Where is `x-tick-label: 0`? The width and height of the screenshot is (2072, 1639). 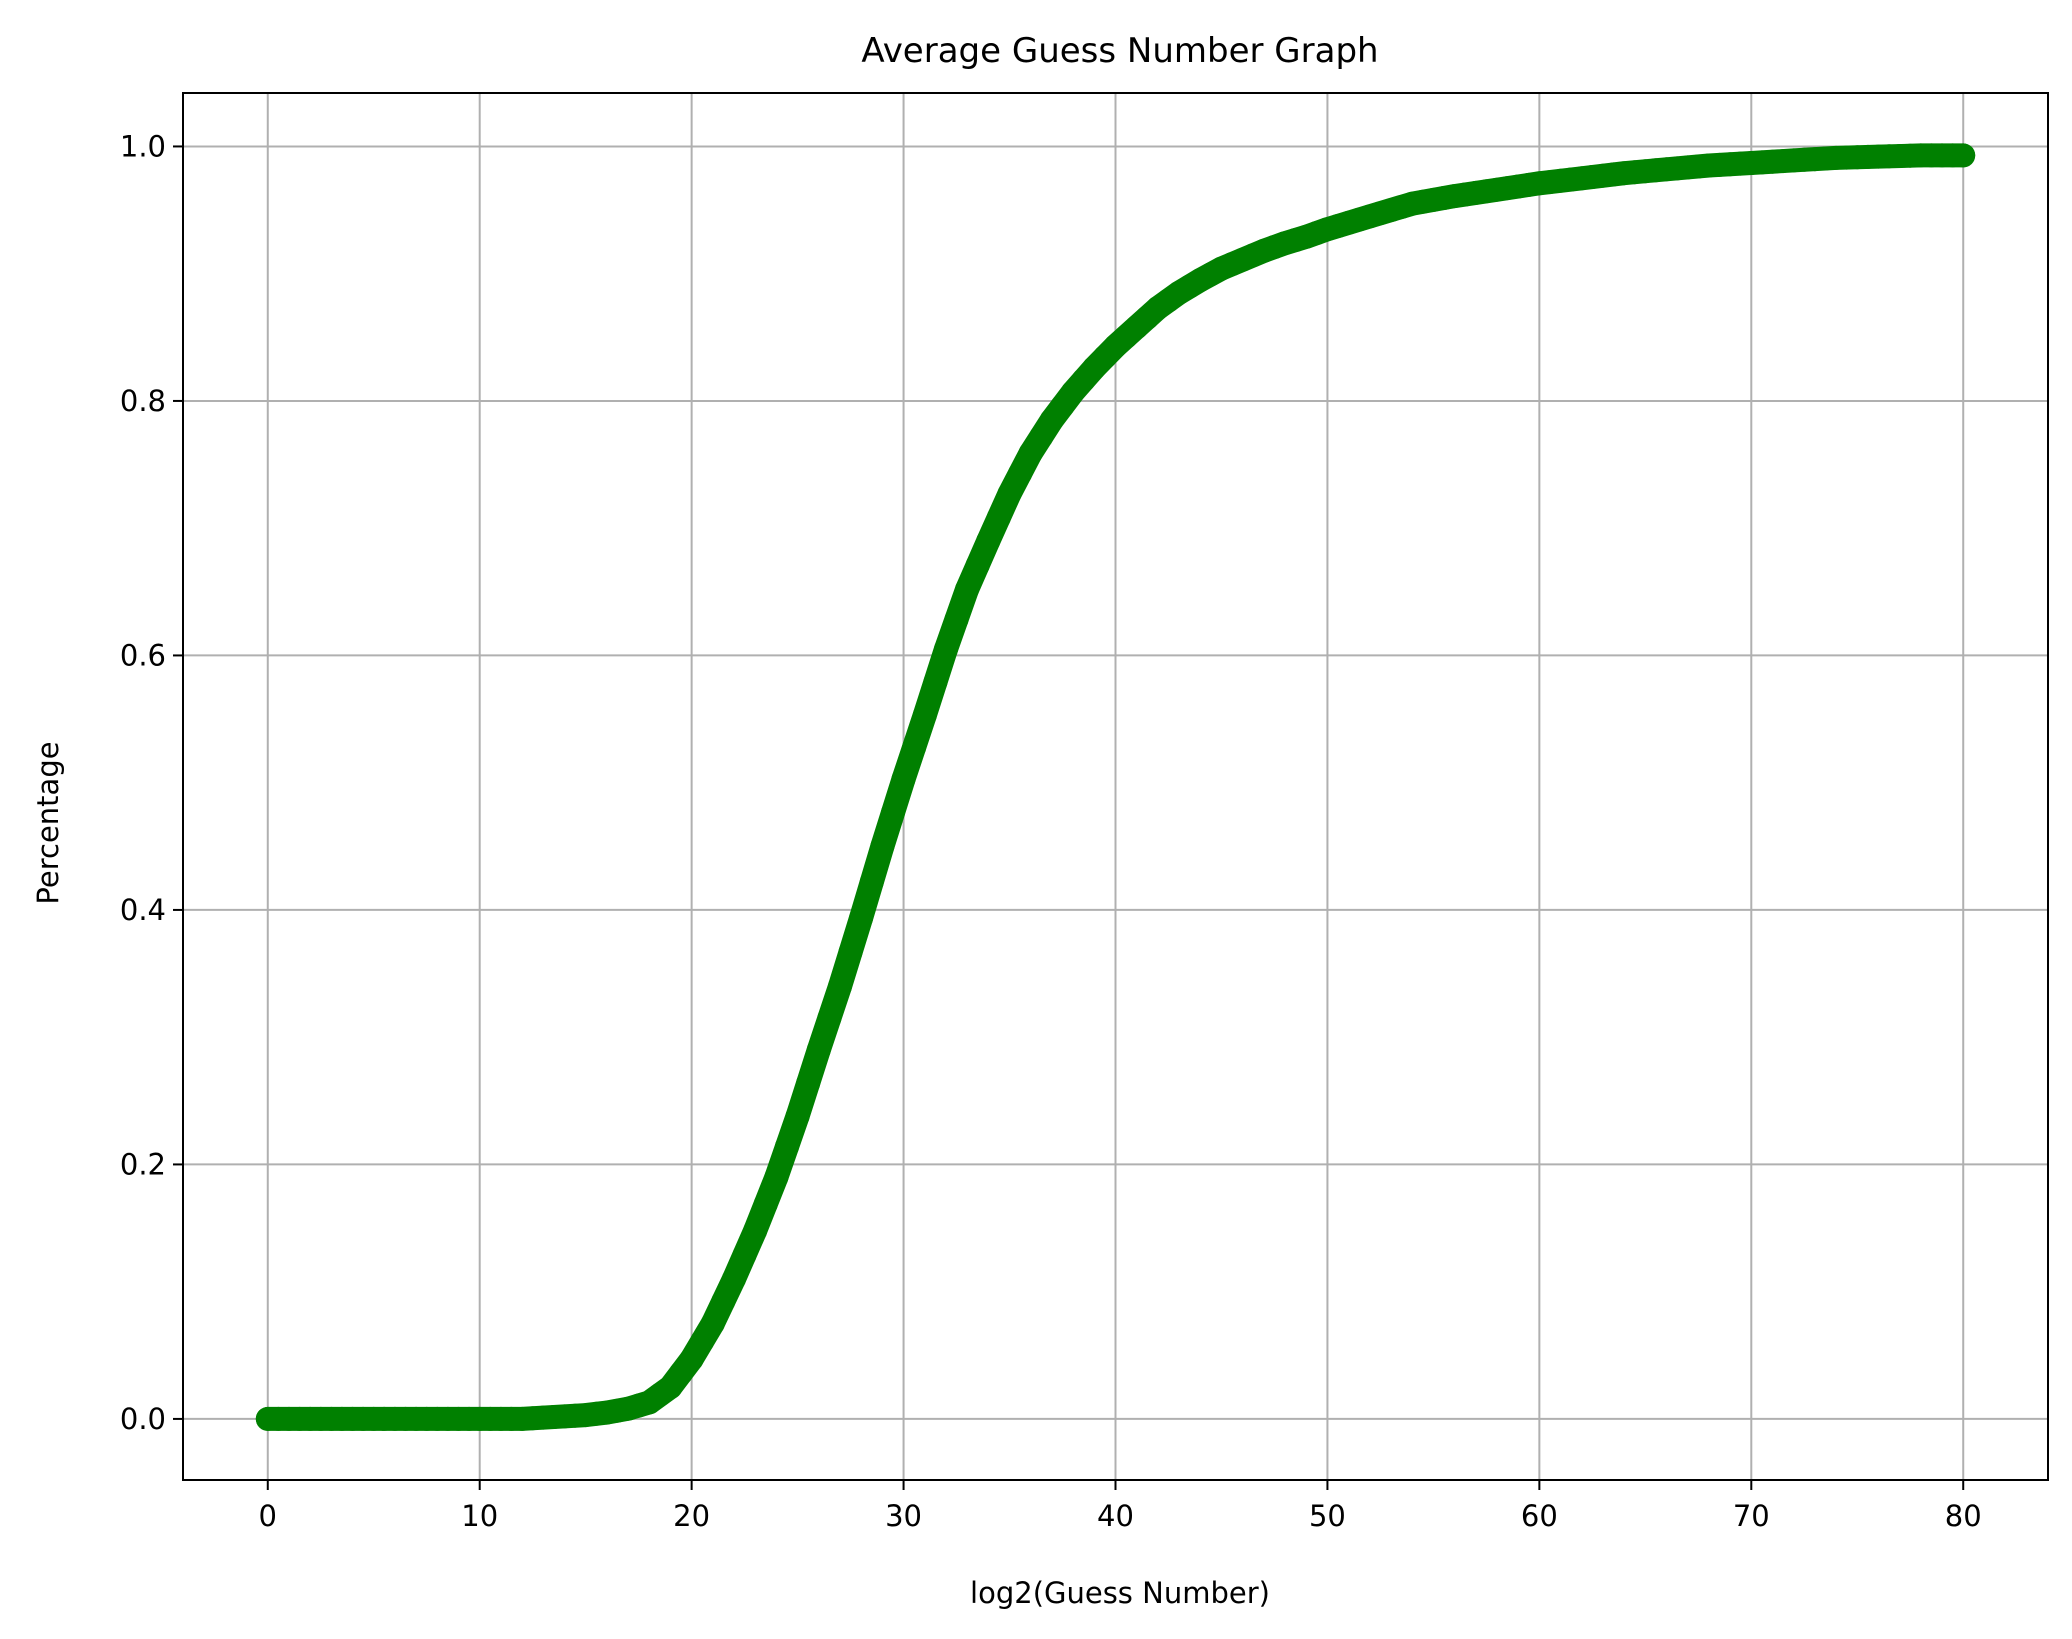
x-tick-label: 0 is located at coordinates (268, 1516).